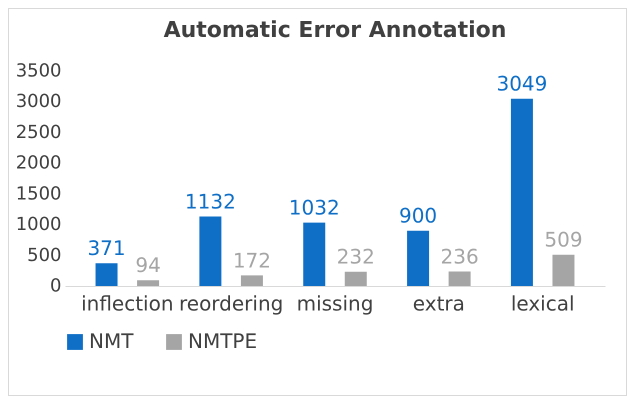 This screenshot has height=406, width=639. I want to click on data-label: 509, so click(563, 240).